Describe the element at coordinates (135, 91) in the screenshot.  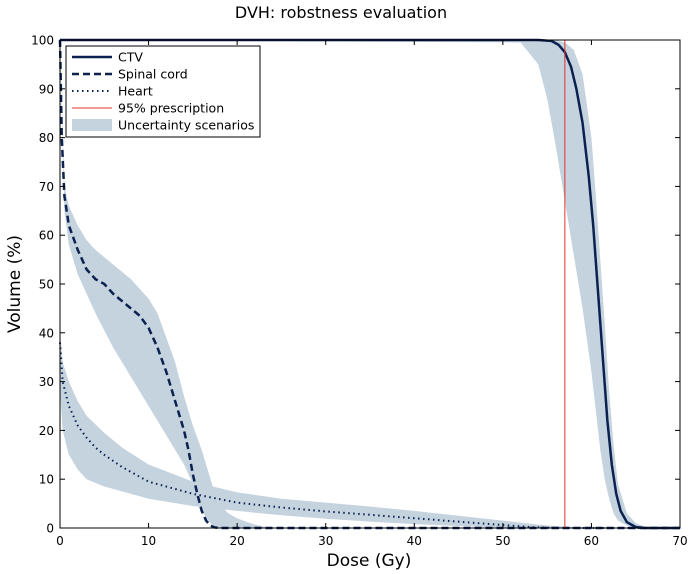
I see `legend-label-heart: Heart` at that location.